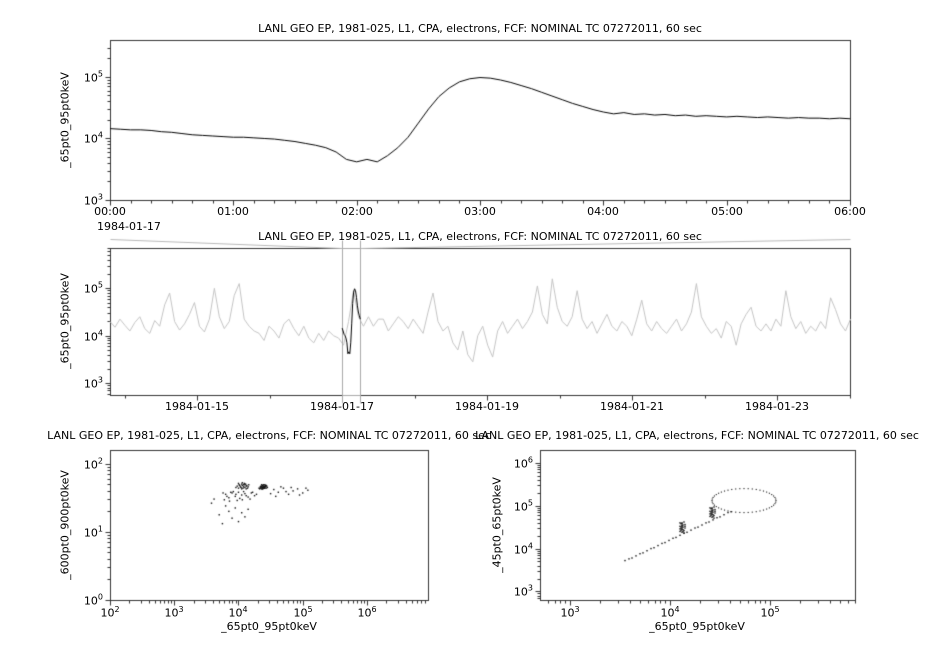 The height and width of the screenshot is (647, 926). What do you see at coordinates (197, 406) in the screenshot?
I see `panel2-x-tick-1984-01-15: 1984-01-15` at bounding box center [197, 406].